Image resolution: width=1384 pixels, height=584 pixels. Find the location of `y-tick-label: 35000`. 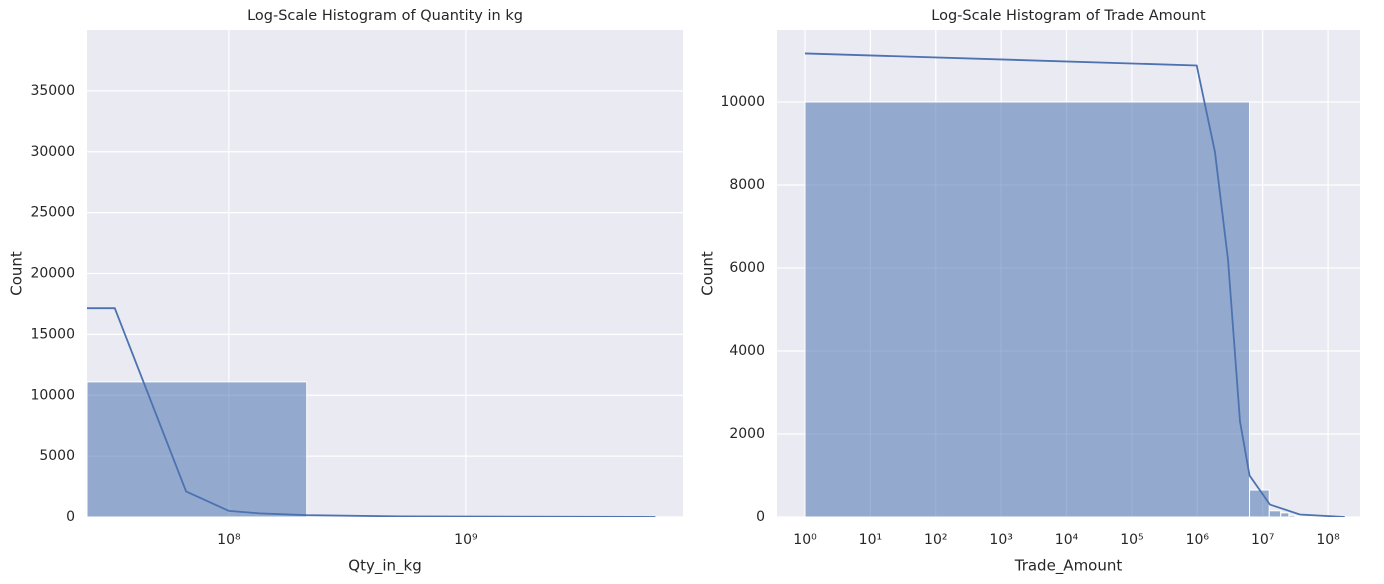

y-tick-label: 35000 is located at coordinates (52, 91).